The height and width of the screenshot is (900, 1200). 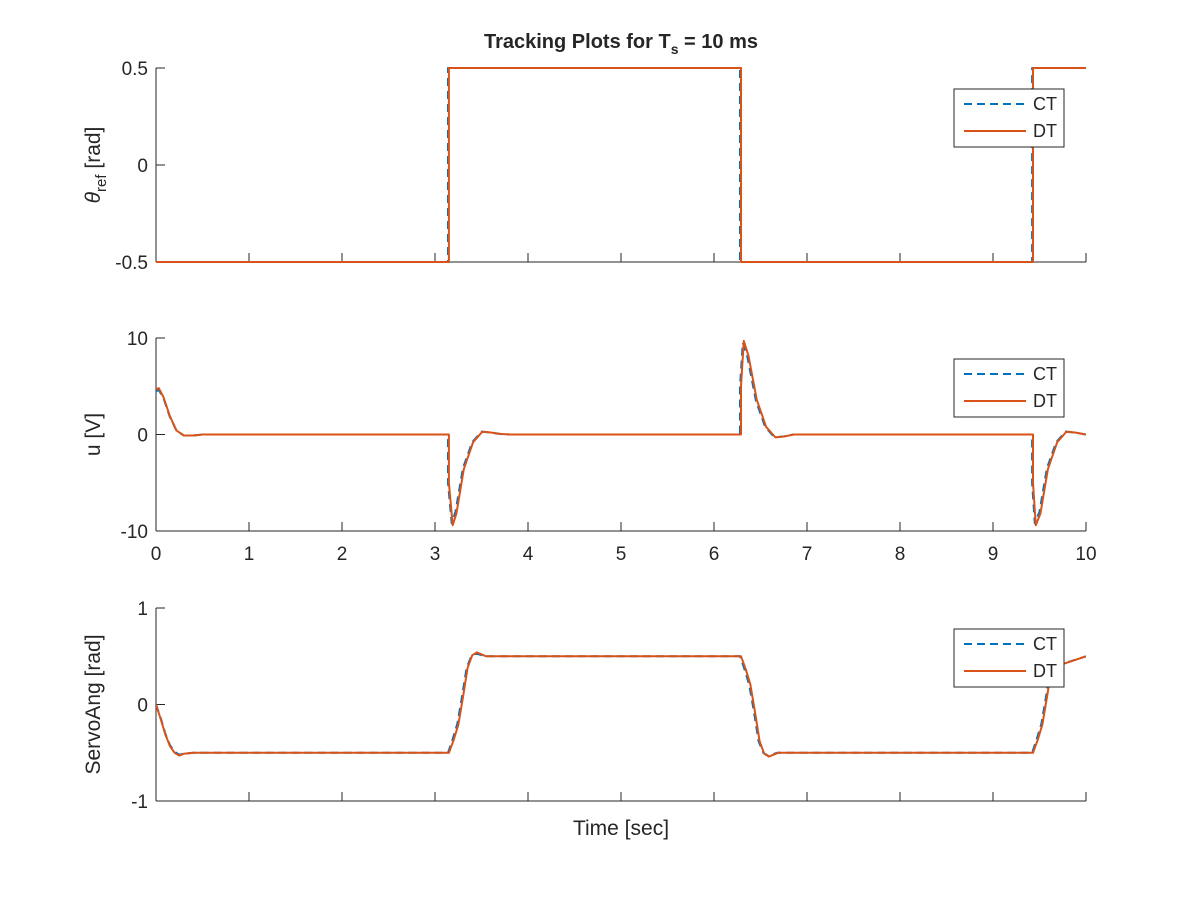 What do you see at coordinates (807, 554) in the screenshot?
I see `x-tick-label: 7` at bounding box center [807, 554].